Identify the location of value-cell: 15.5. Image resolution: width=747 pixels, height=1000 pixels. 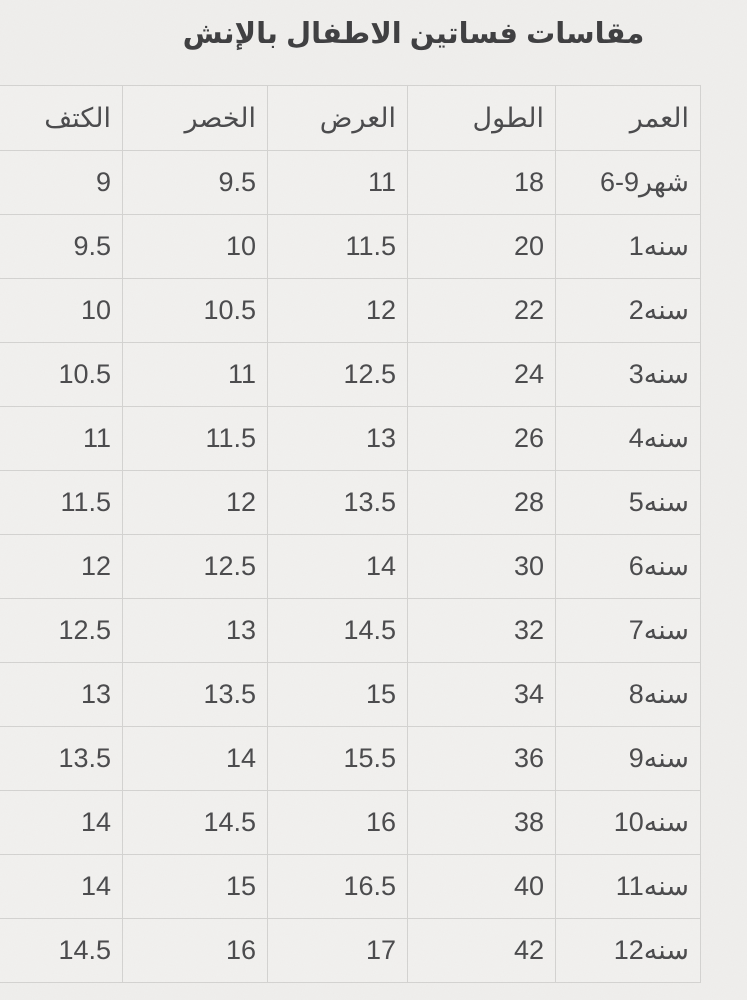
(337, 758).